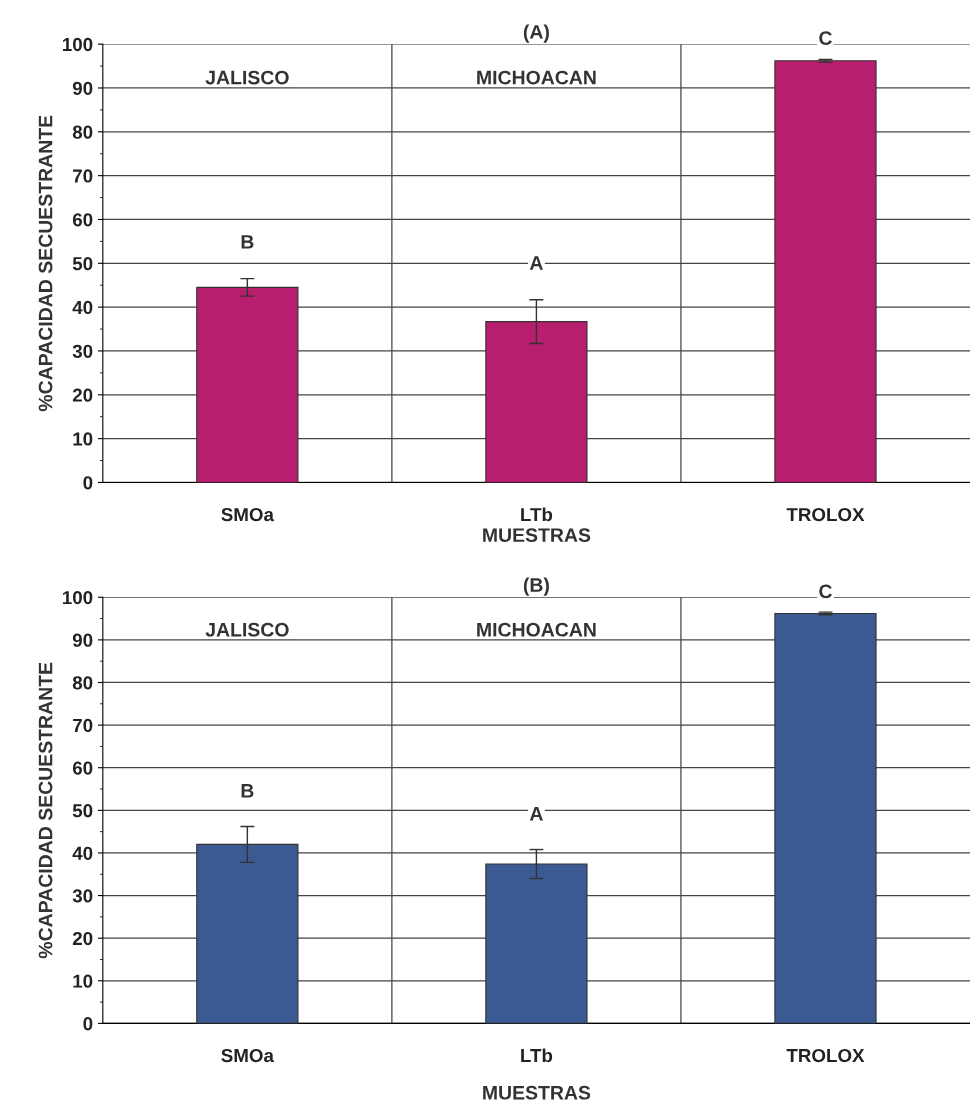 This screenshot has height=1104, width=970. I want to click on chart-title: (A), so click(536, 33).